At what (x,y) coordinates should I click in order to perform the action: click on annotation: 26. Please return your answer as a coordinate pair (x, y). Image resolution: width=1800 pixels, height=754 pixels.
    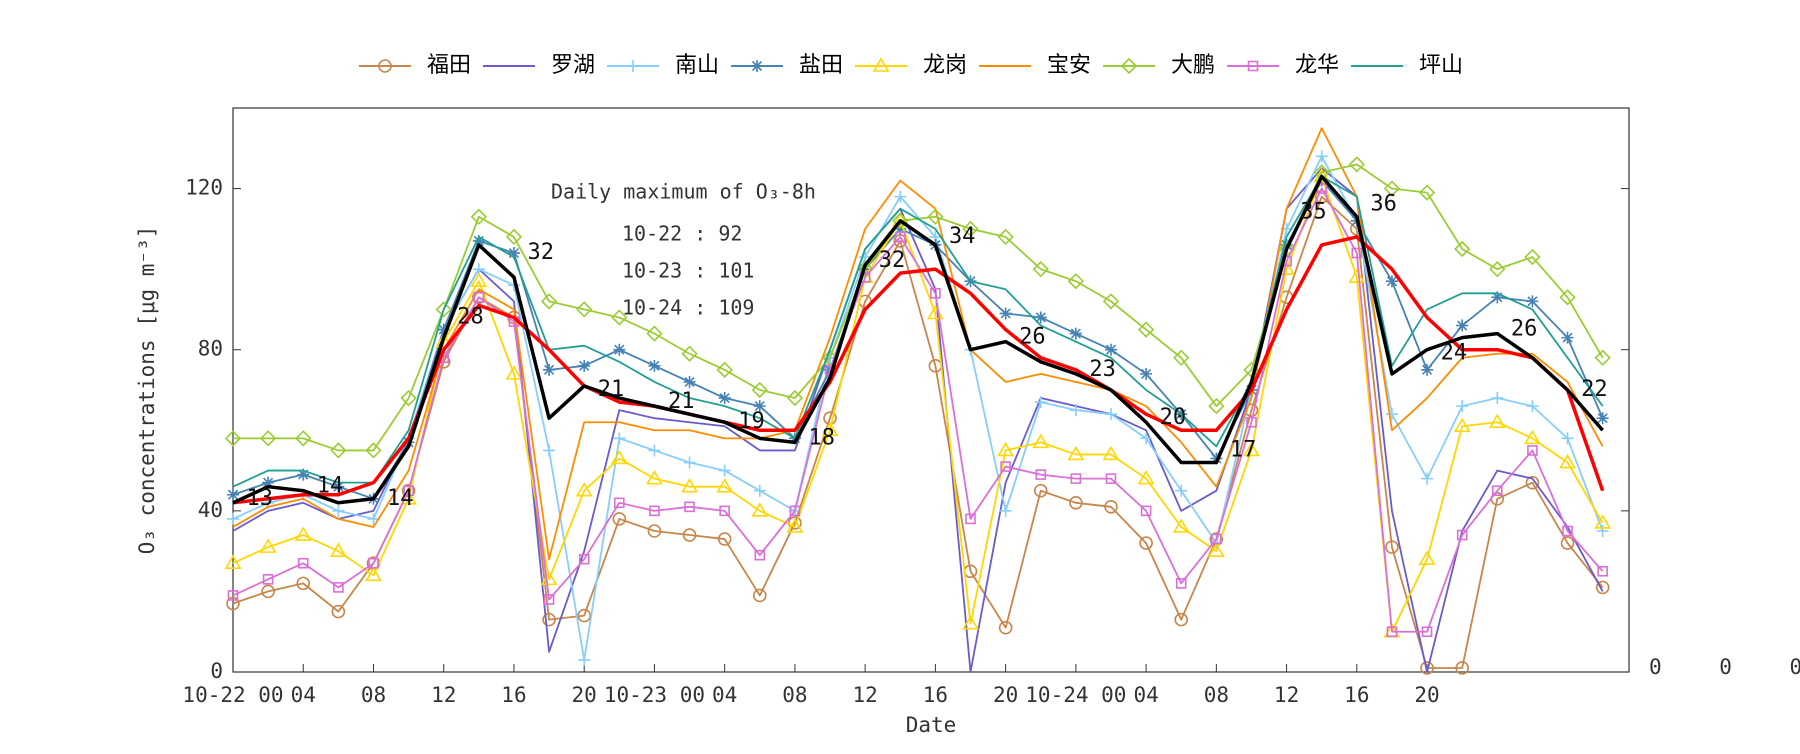
    Looking at the image, I should click on (1032, 337).